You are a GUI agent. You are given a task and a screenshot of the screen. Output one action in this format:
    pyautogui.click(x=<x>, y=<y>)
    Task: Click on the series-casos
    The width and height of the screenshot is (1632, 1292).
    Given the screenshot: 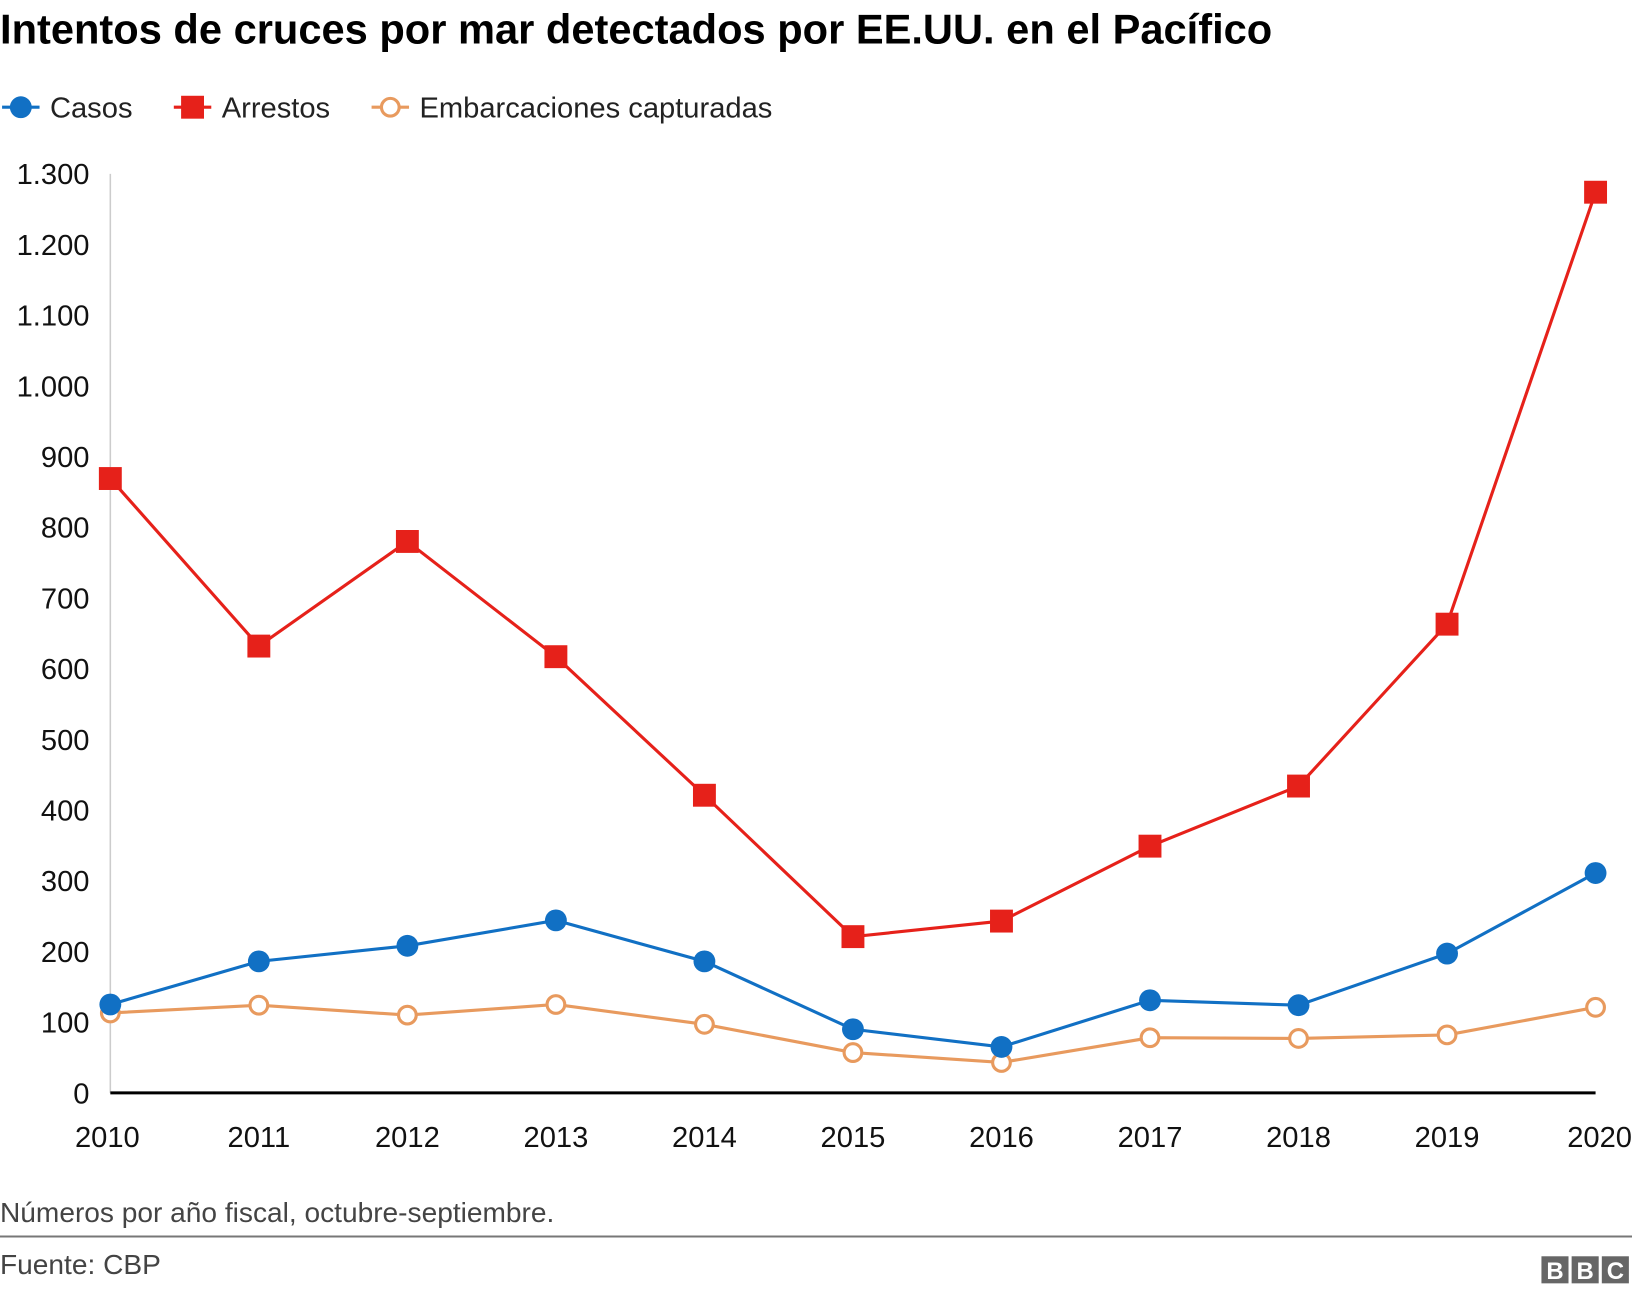 What is the action you would take?
    pyautogui.click(x=853, y=960)
    